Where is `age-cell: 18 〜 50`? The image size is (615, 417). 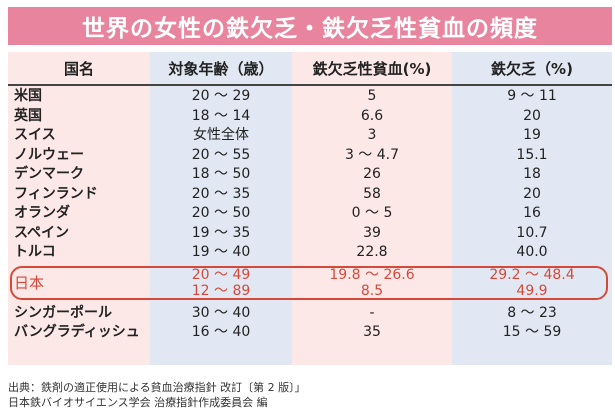
age-cell: 18 〜 50 is located at coordinates (221, 174).